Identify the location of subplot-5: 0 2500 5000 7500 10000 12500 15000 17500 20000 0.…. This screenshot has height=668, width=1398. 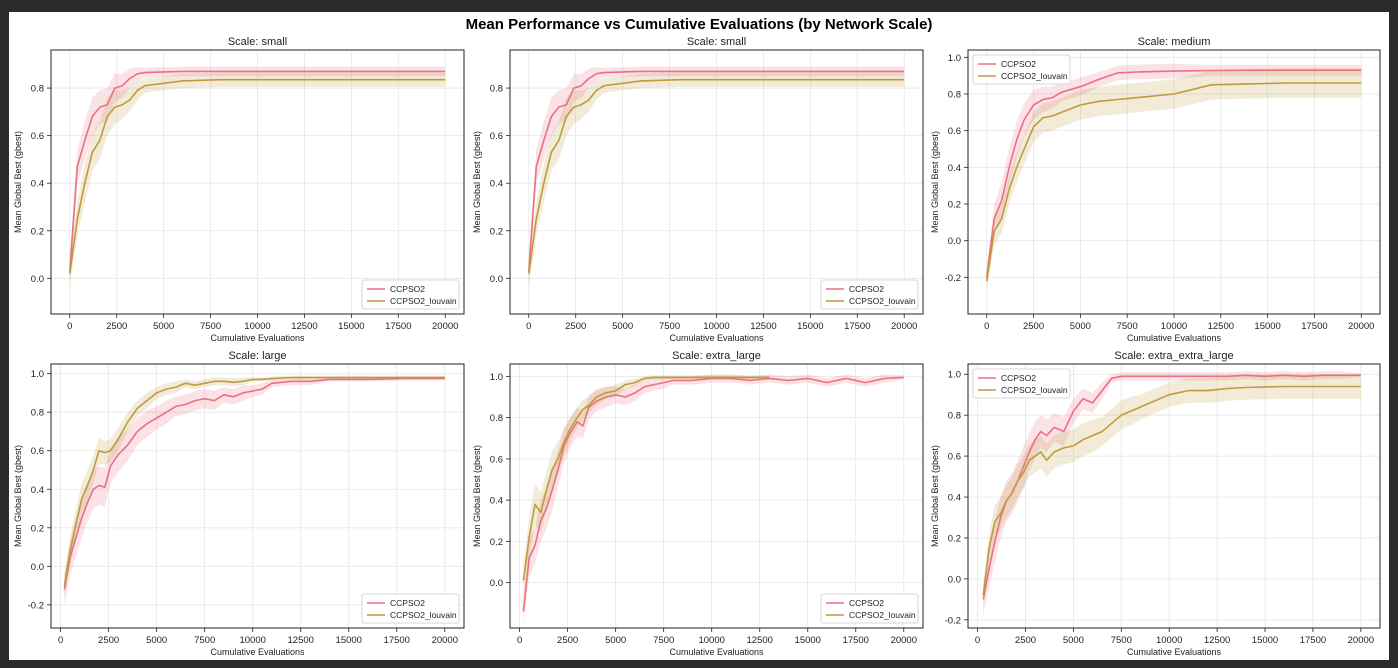
(698, 503).